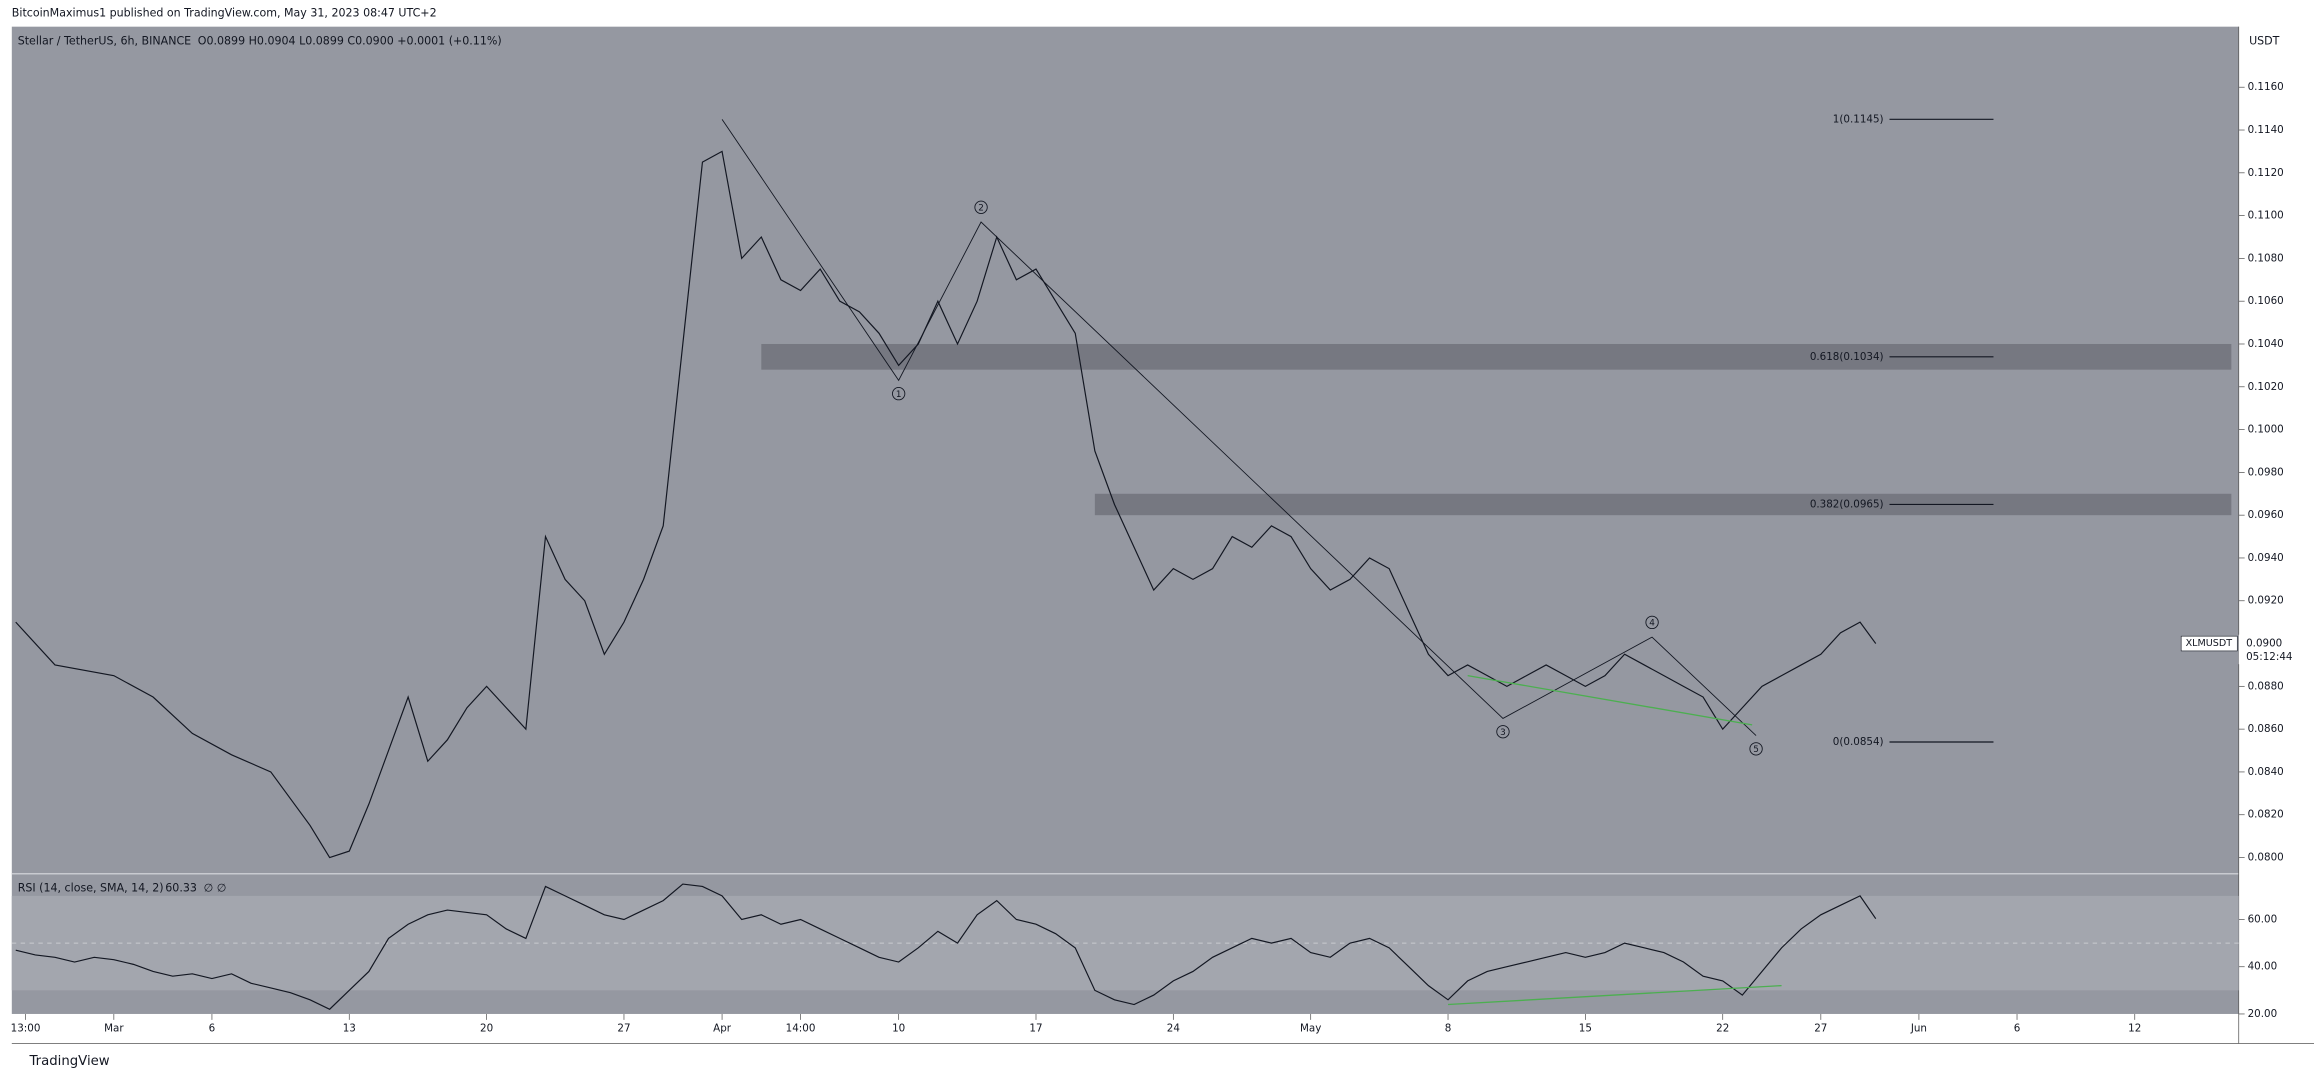 The image size is (2314, 1079). What do you see at coordinates (91, 888) in the screenshot?
I see `rsi-title: RSI (14, close, SMA, 14, 2)` at bounding box center [91, 888].